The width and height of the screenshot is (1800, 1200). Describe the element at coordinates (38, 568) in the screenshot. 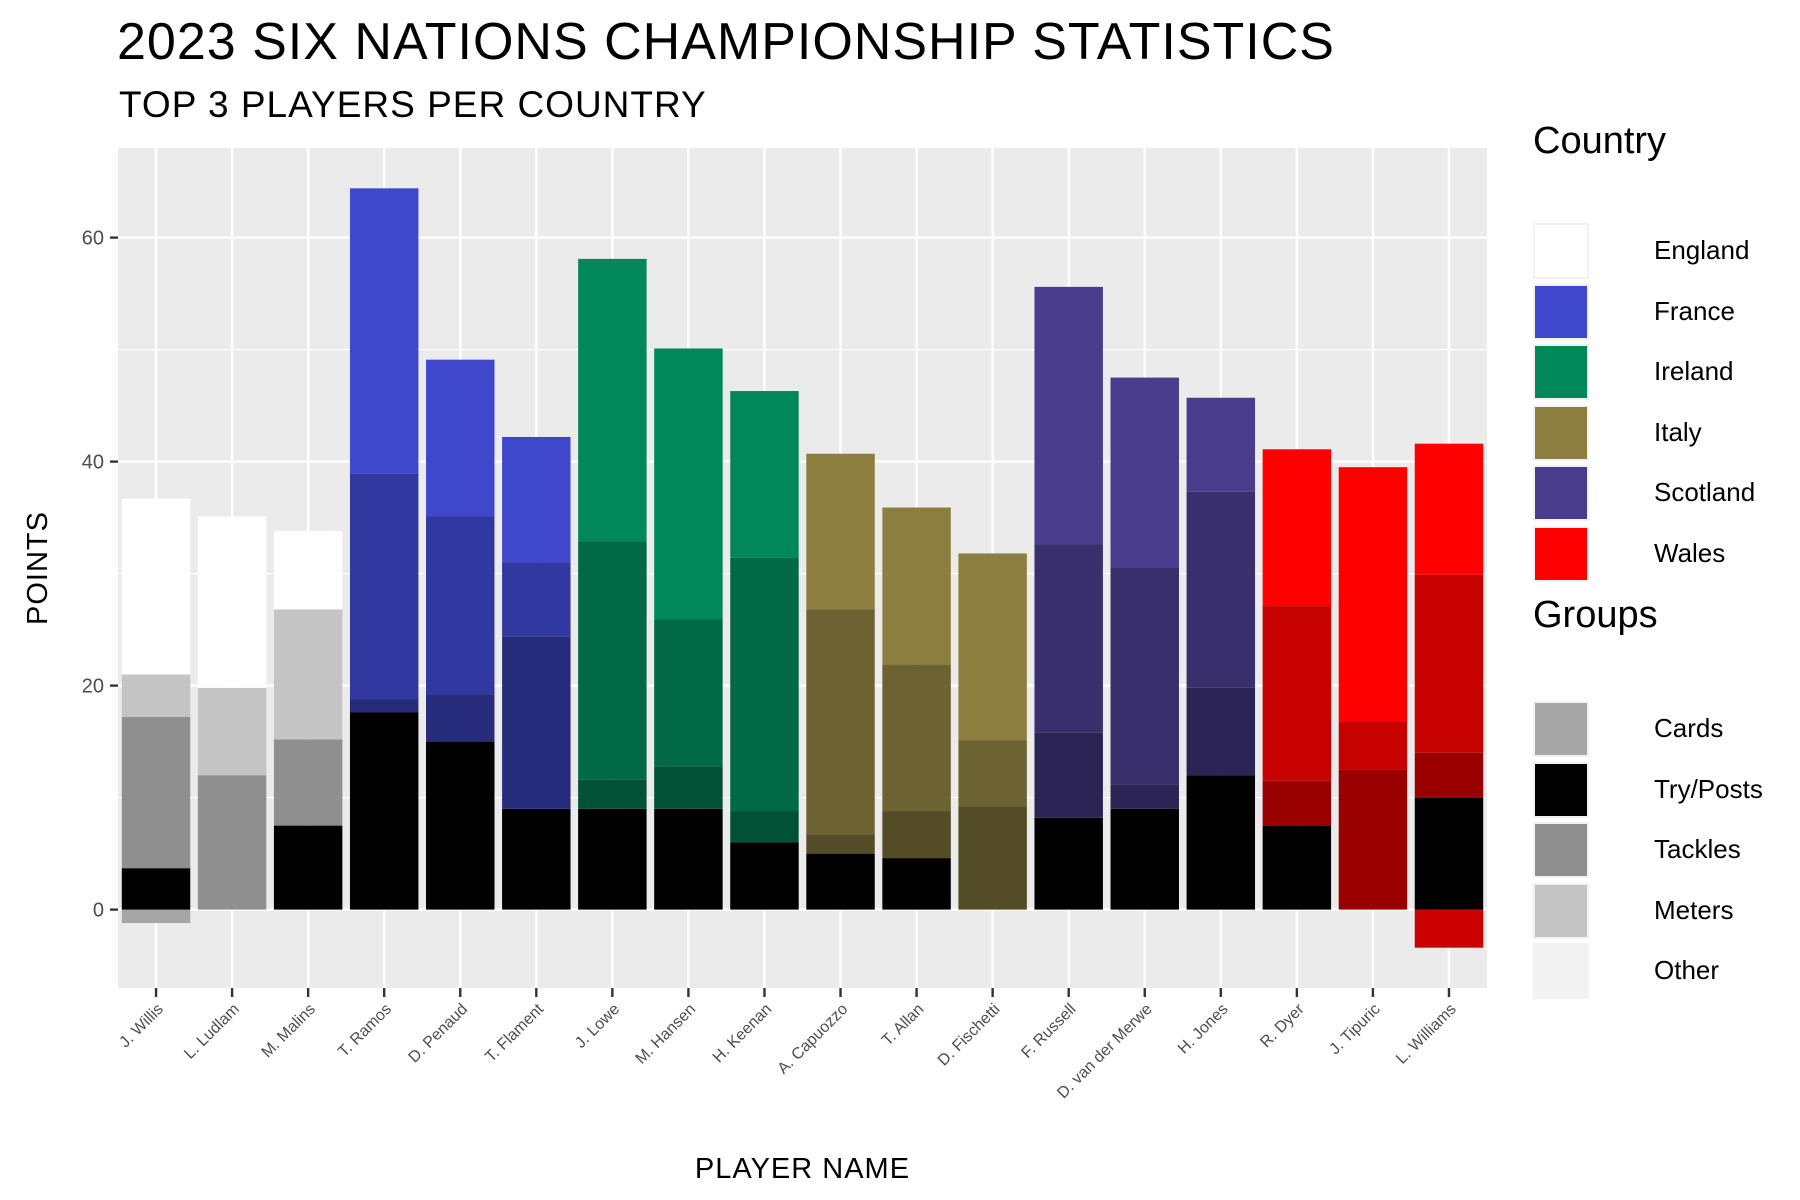

I see `y-axis-label: POINTS` at that location.